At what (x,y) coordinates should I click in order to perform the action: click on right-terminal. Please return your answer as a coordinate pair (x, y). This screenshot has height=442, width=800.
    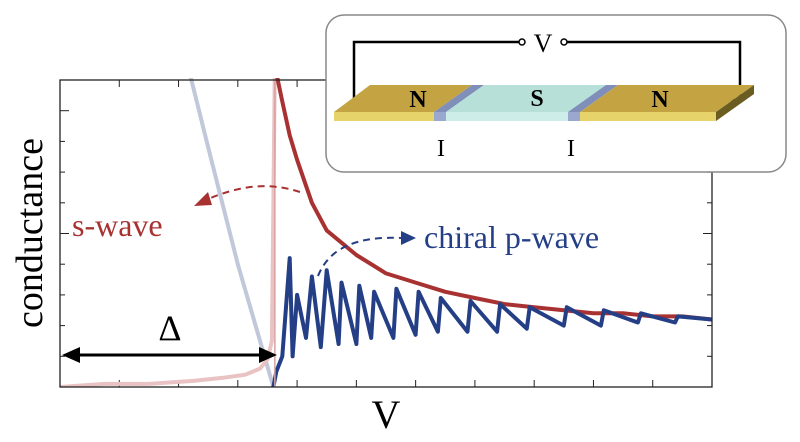
    Looking at the image, I should click on (564, 42).